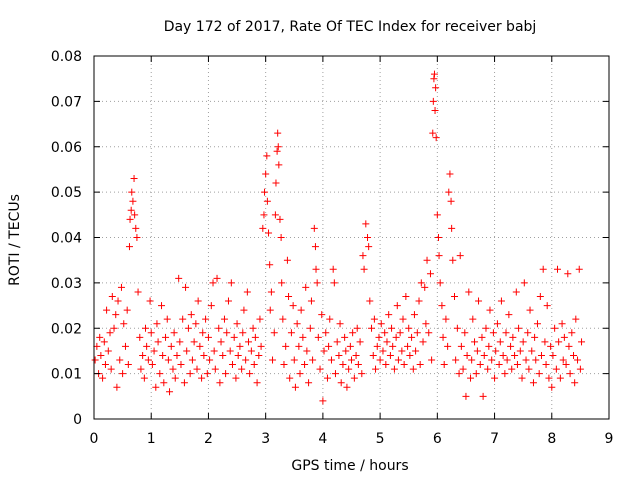  I want to click on x-axis-title: GPS time / hours, so click(349, 466).